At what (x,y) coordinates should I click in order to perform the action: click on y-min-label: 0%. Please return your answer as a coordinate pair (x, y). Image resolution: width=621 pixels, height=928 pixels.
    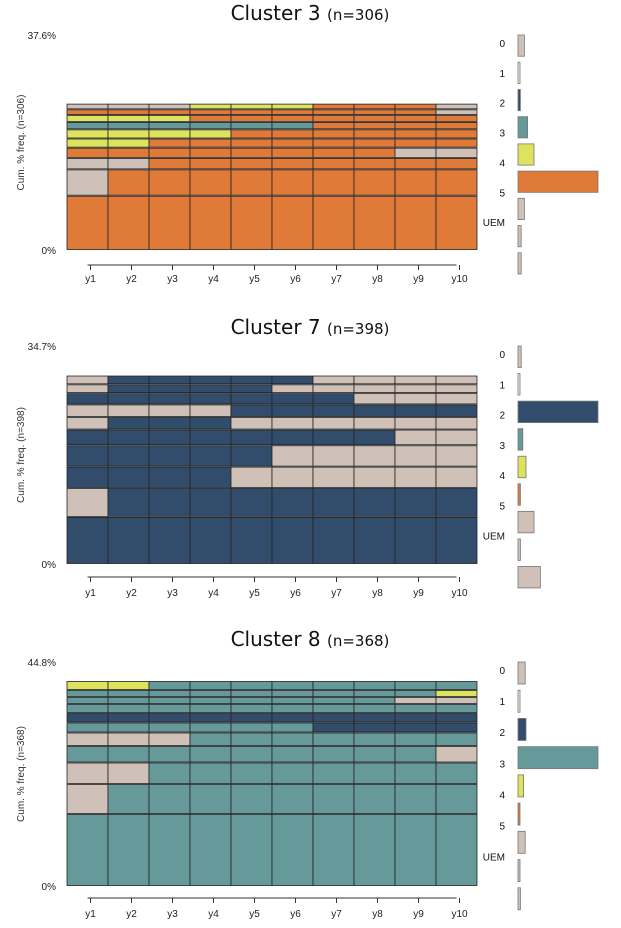
    Looking at the image, I should click on (49, 887).